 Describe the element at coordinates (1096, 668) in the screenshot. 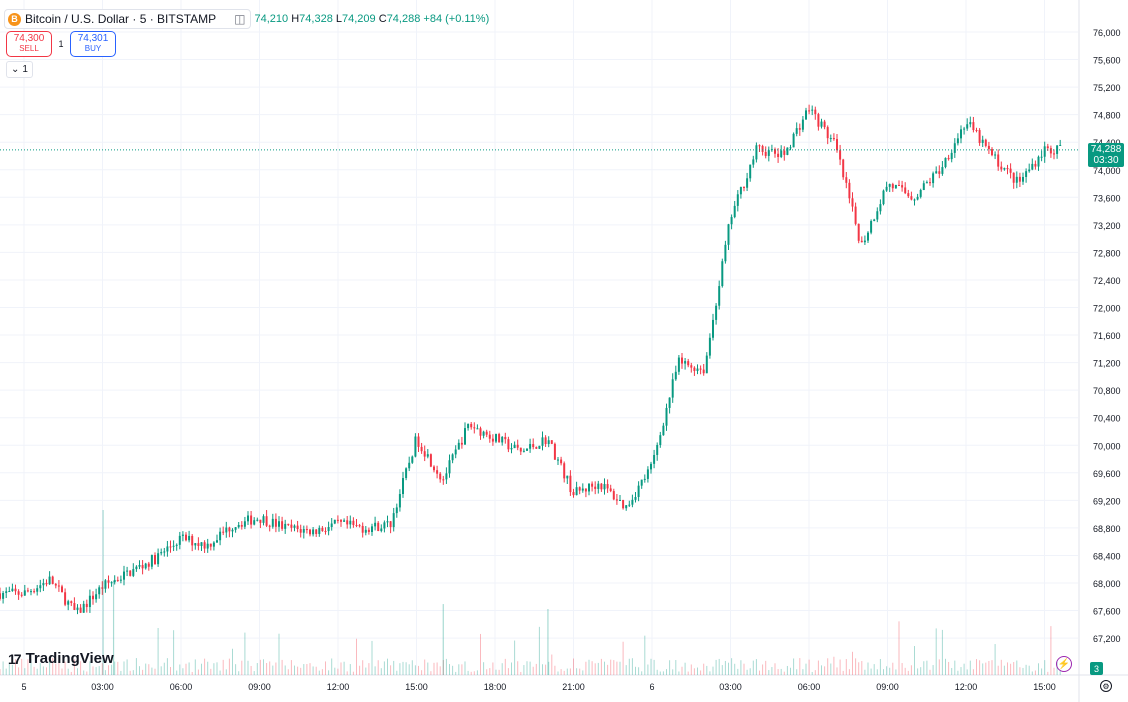

I see `events-badge: 3` at that location.